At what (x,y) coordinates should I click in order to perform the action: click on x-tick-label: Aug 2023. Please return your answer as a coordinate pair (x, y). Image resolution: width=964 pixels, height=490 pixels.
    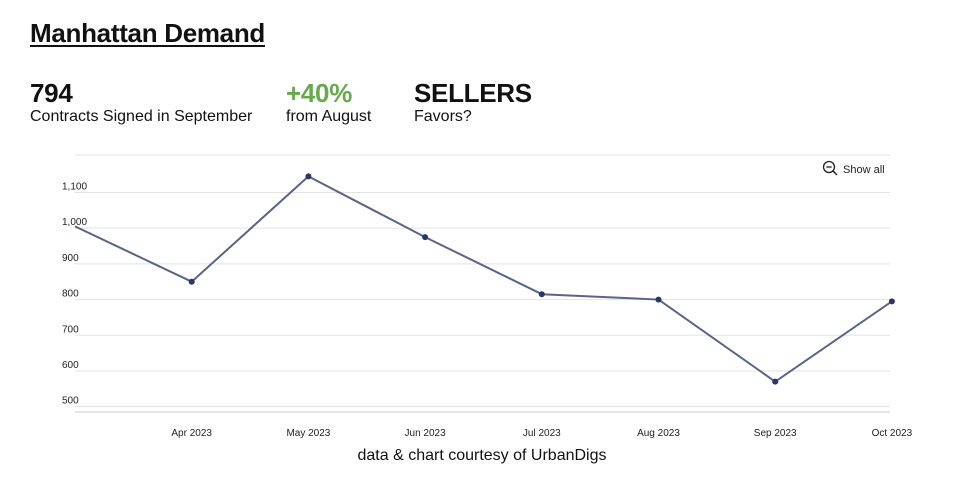
    Looking at the image, I should click on (658, 433).